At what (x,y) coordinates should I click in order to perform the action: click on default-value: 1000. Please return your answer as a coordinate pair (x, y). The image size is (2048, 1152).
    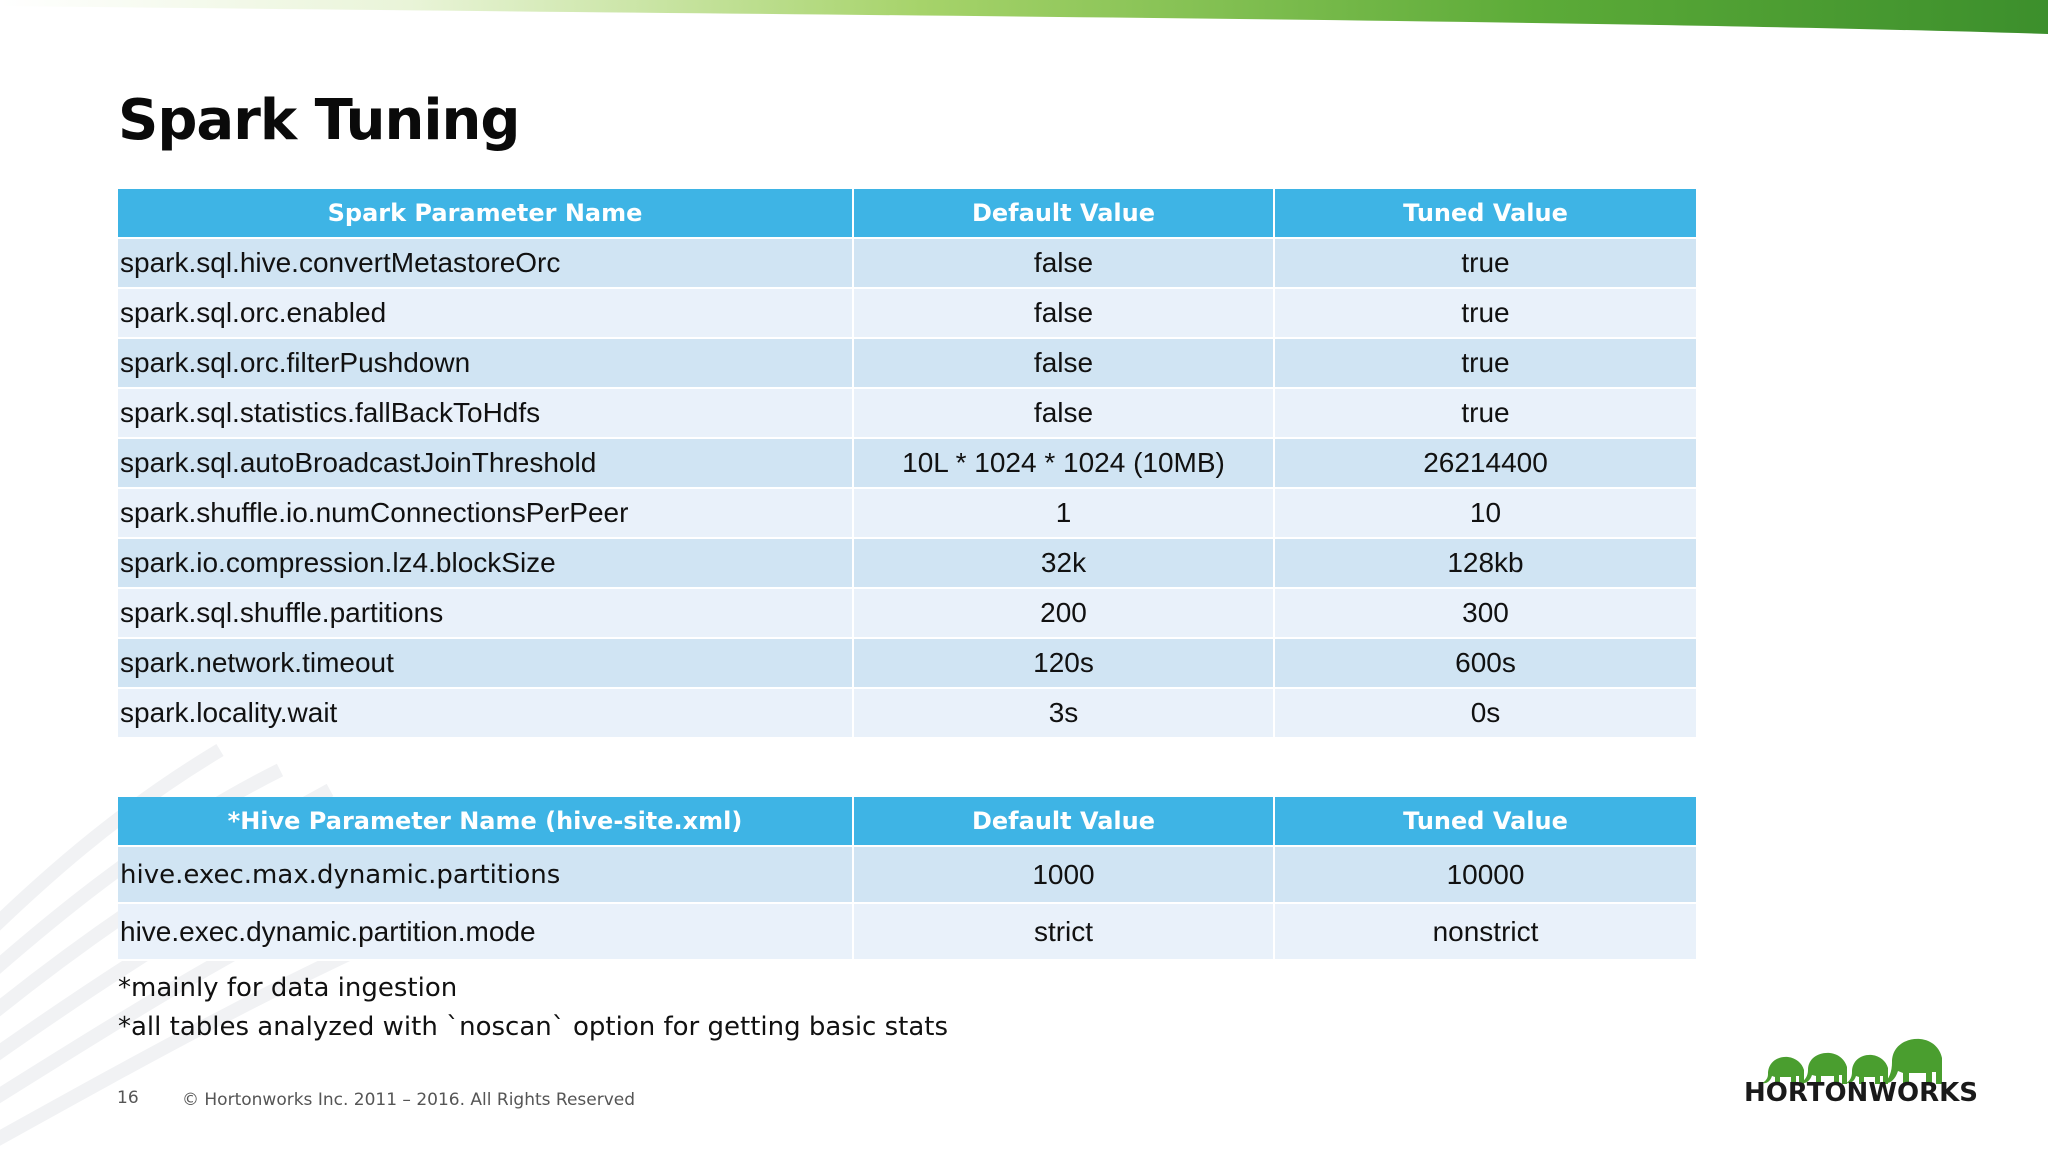
    Looking at the image, I should click on (1064, 875).